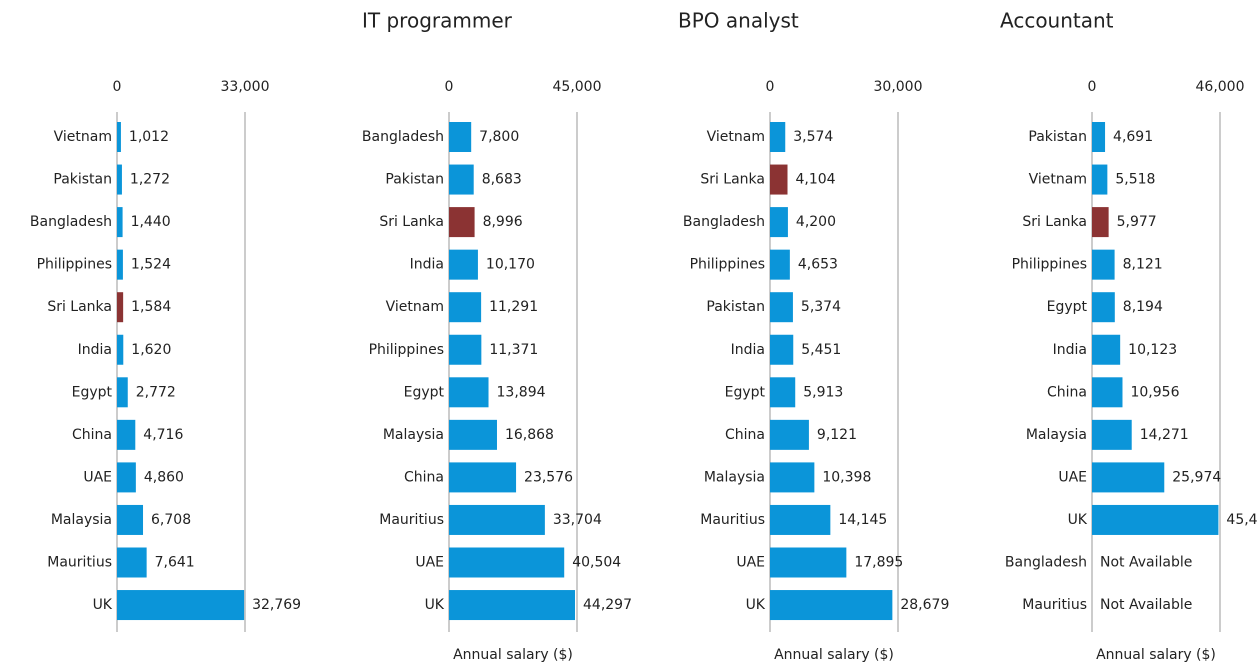  What do you see at coordinates (151, 265) in the screenshot?
I see `value-label: 1,524` at bounding box center [151, 265].